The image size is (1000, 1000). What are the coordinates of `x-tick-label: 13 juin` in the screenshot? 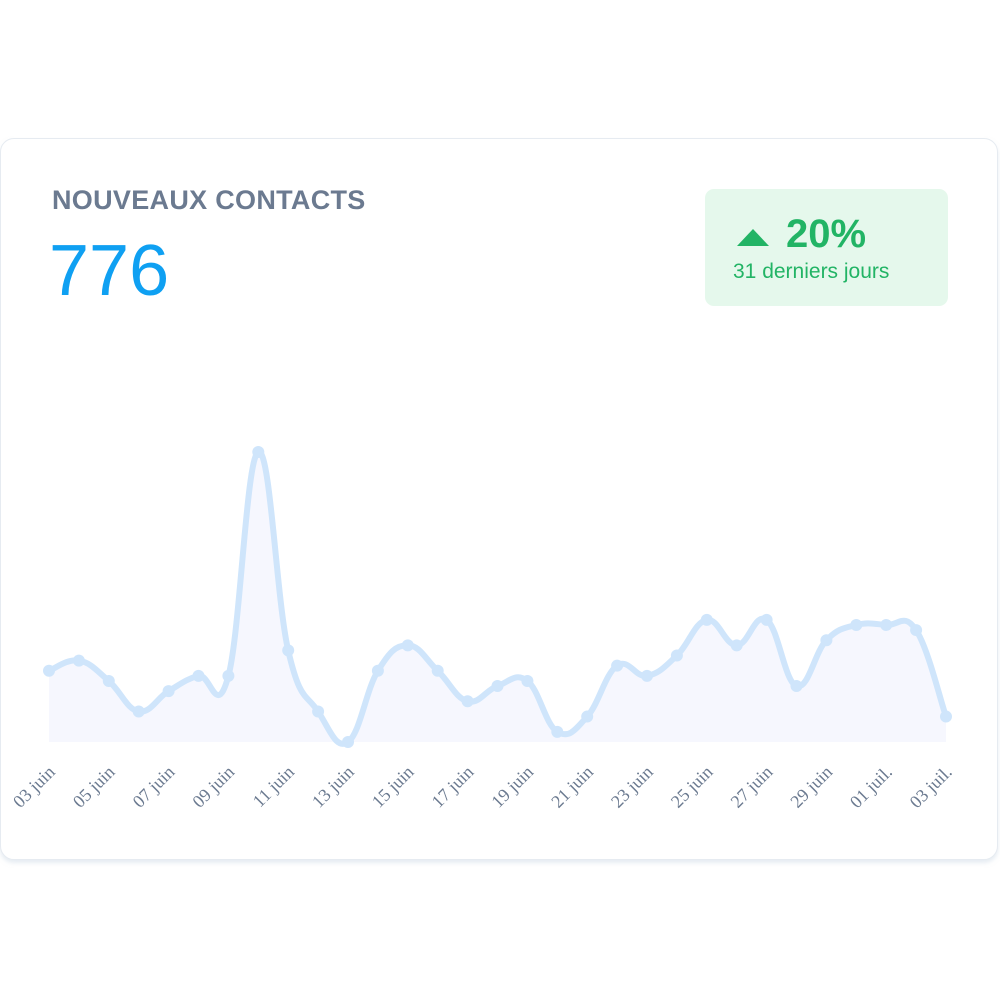 It's located at (333, 787).